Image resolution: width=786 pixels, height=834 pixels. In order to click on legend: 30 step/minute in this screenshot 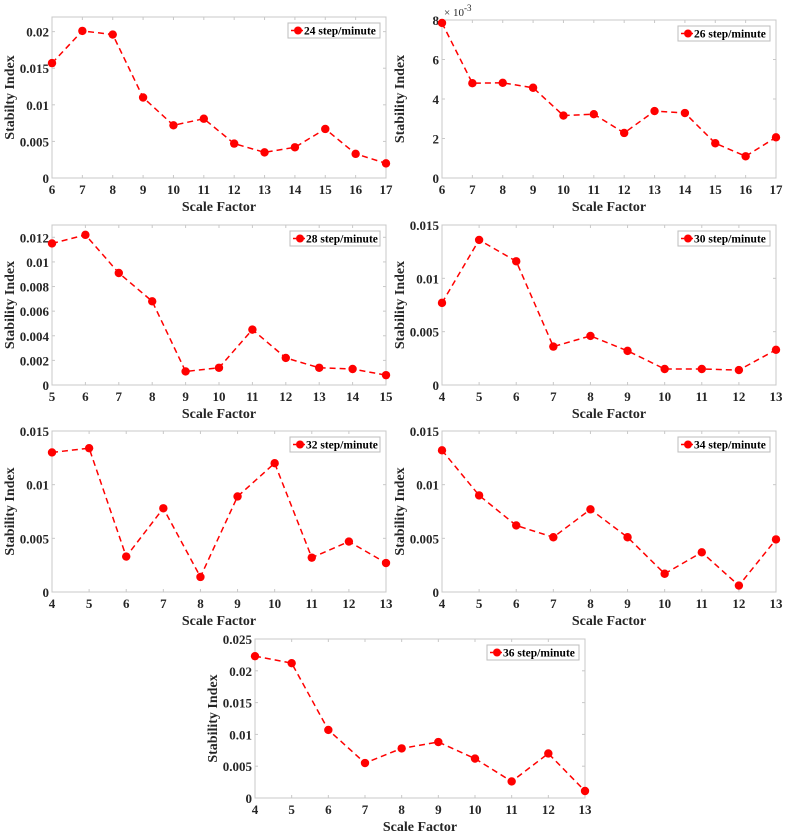, I will do `click(724, 238)`.